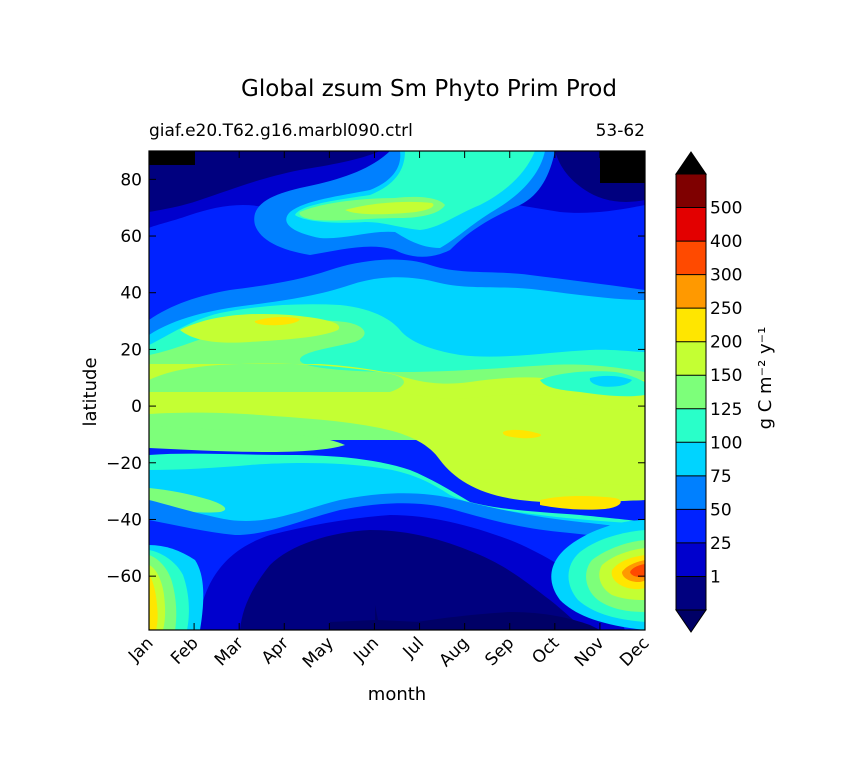 The image size is (858, 783). I want to click on colorbar-extend-max, so click(691, 163).